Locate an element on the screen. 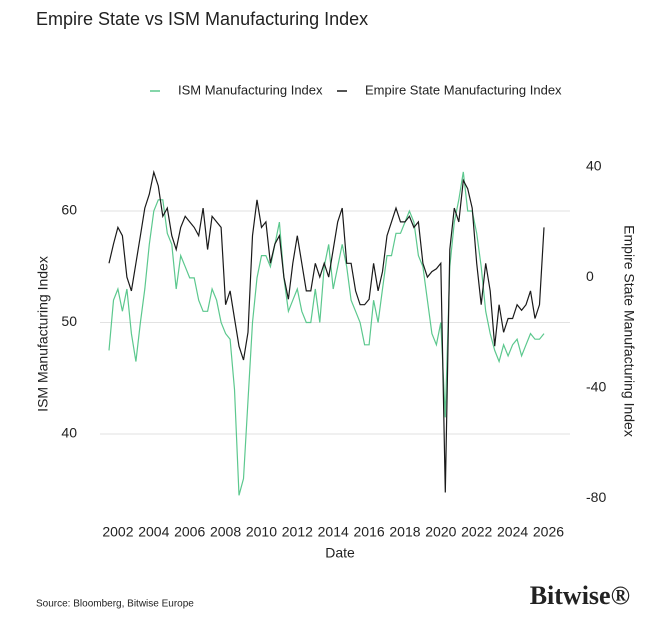 The image size is (671, 629). y-tick-label: 60 is located at coordinates (69, 210).